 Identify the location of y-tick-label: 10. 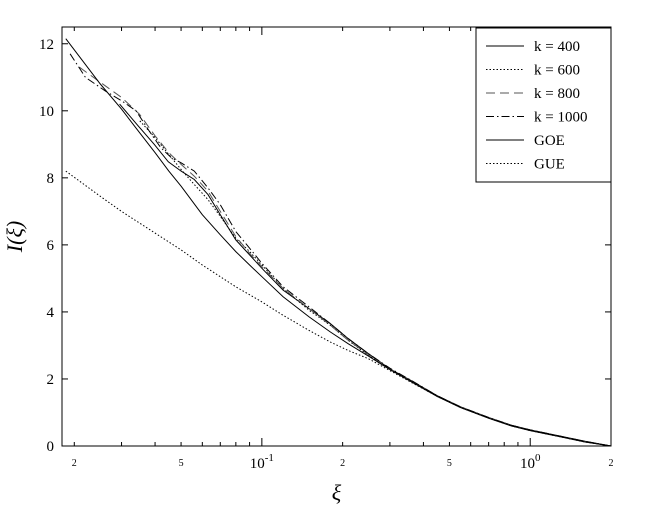
(46, 112).